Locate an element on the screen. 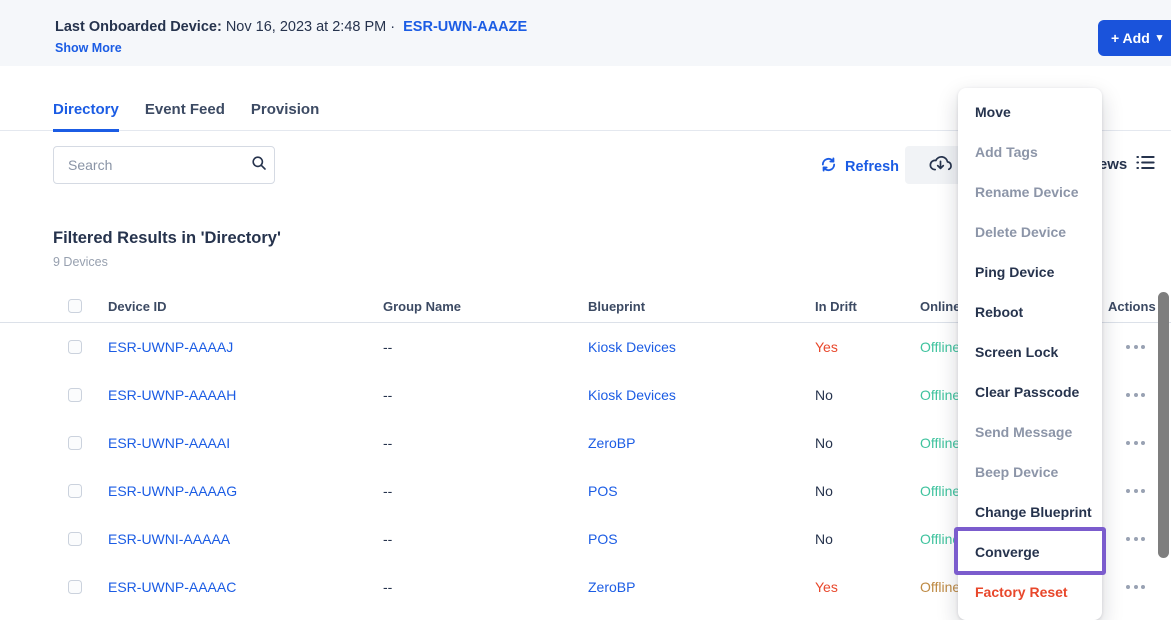 The height and width of the screenshot is (620, 1171). select-all-checkbox is located at coordinates (75, 306).